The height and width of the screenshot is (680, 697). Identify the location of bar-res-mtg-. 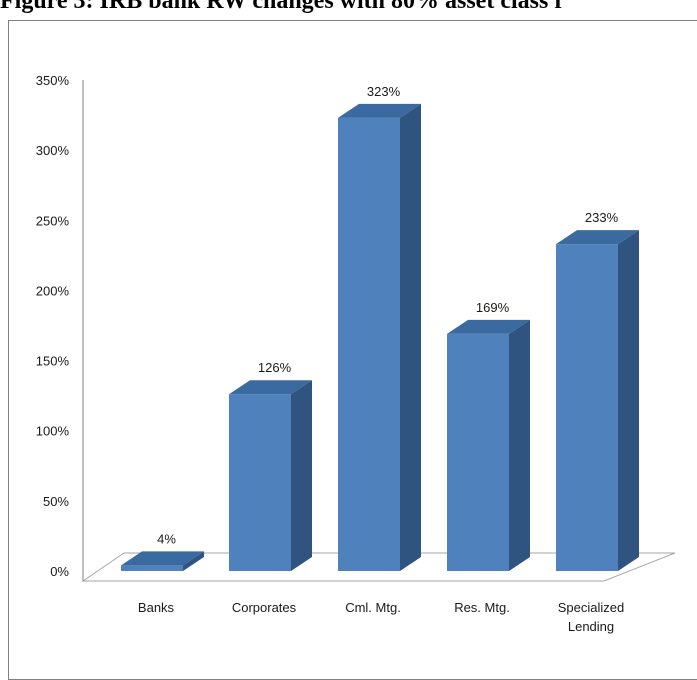
(488, 445).